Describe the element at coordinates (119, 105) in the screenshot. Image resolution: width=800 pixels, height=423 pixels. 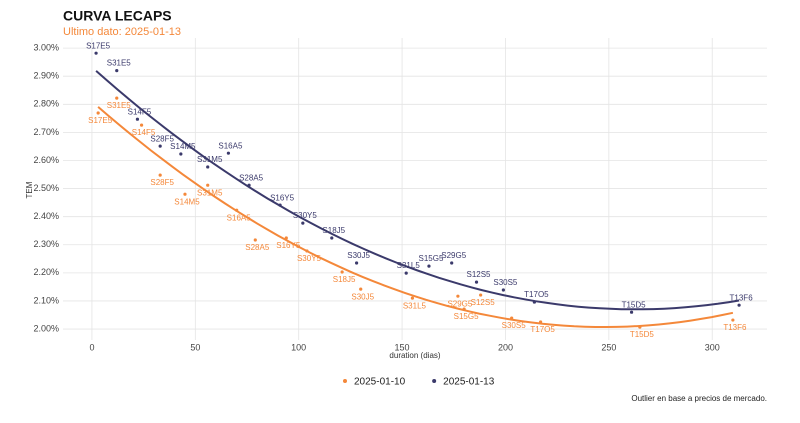
I see `point-label: S31E5` at that location.